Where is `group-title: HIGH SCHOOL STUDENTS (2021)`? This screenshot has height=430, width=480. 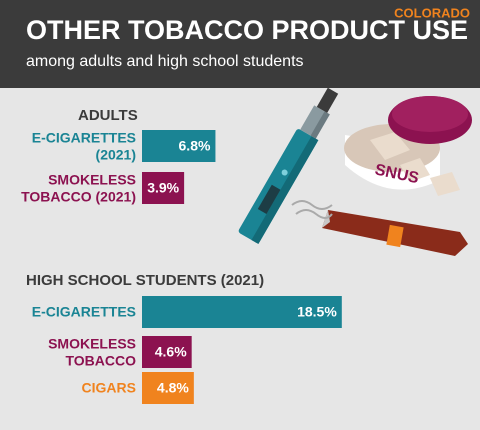 group-title: HIGH SCHOOL STUDENTS (2021) is located at coordinates (145, 280).